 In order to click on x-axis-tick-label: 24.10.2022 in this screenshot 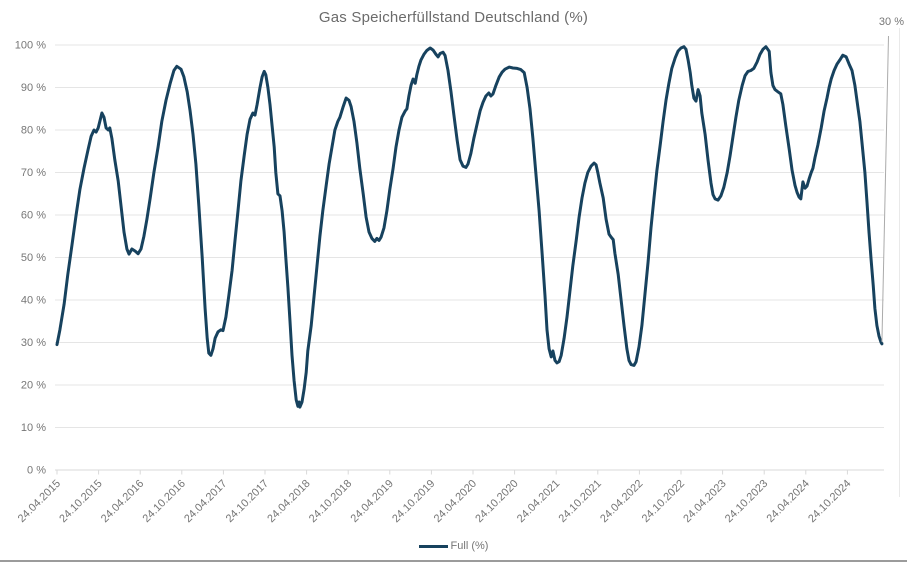, I will do `click(663, 501)`.